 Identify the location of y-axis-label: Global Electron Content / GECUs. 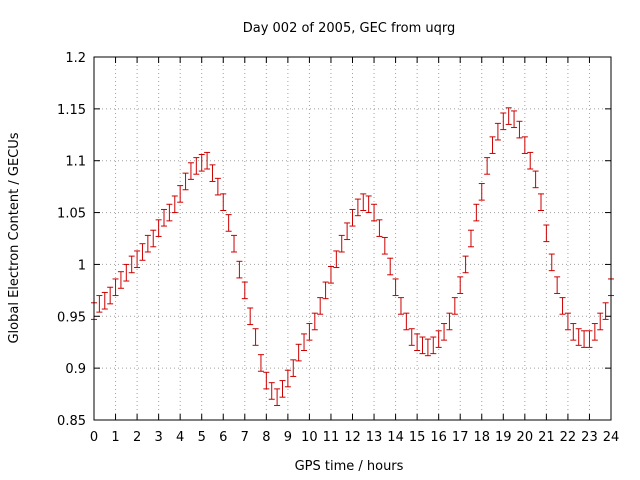
(14, 237).